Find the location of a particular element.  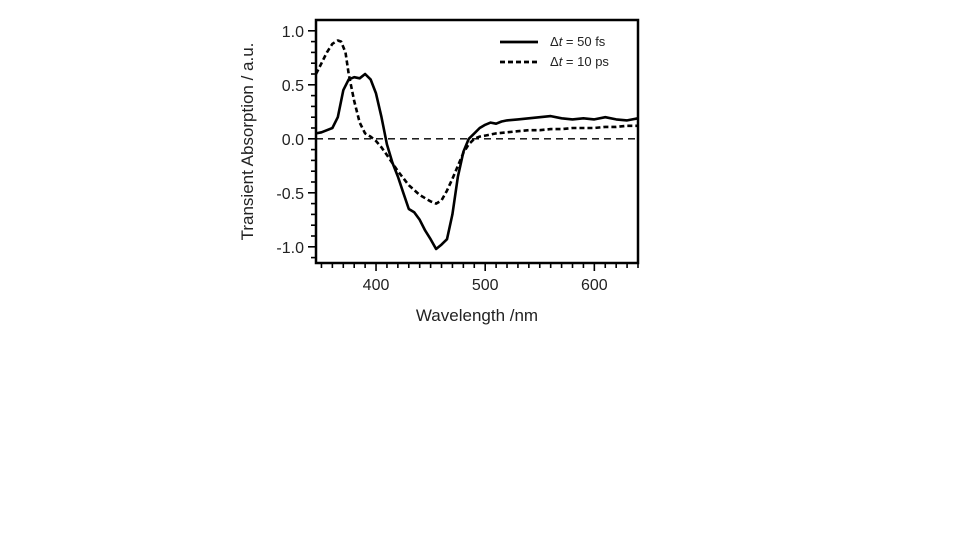

x-tick-label: 600 is located at coordinates (594, 285).